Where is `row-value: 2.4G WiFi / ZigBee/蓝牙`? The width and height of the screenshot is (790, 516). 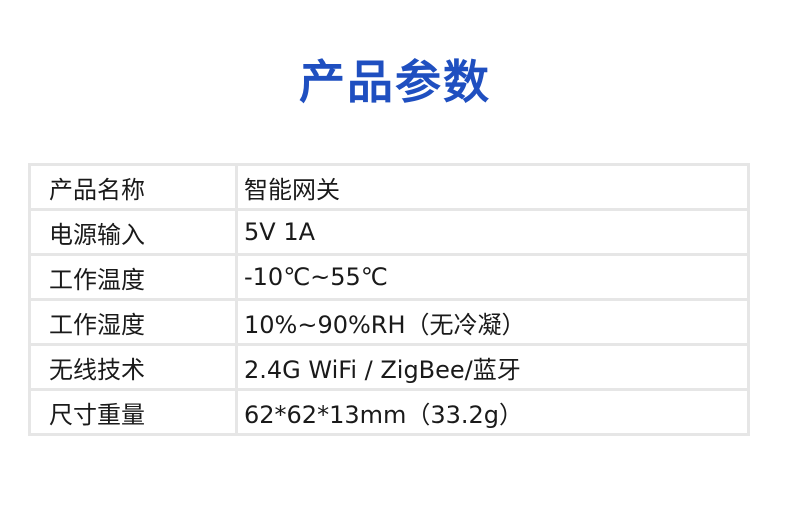 row-value: 2.4G WiFi / ZigBee/蓝牙 is located at coordinates (492, 367).